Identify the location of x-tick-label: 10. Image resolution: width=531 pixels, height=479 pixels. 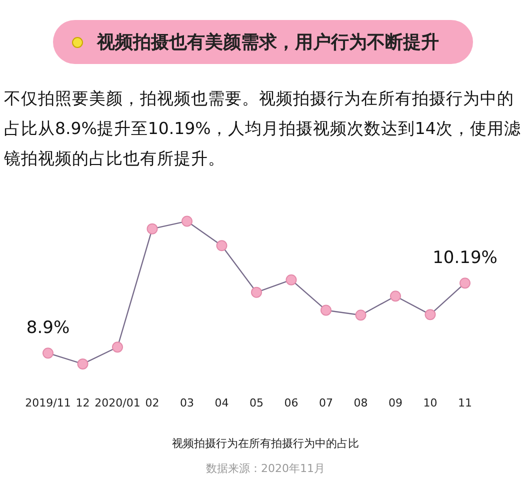
(430, 403).